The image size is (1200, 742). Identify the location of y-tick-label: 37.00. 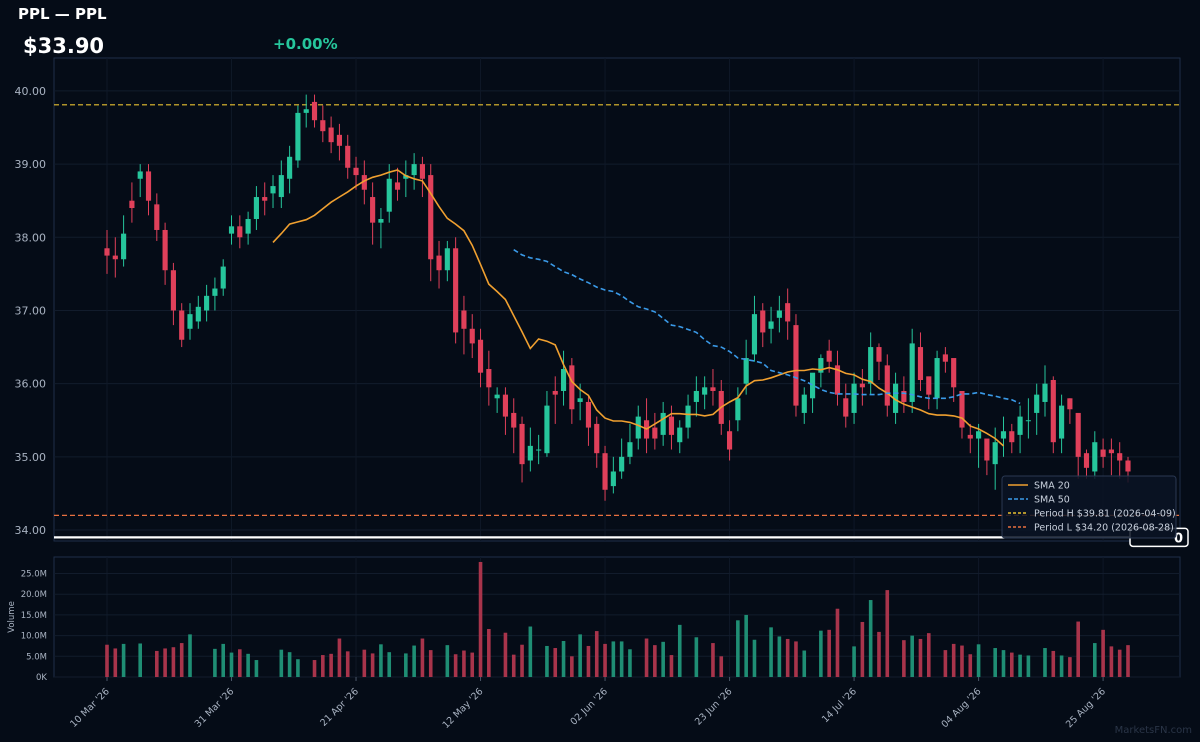
(31, 310).